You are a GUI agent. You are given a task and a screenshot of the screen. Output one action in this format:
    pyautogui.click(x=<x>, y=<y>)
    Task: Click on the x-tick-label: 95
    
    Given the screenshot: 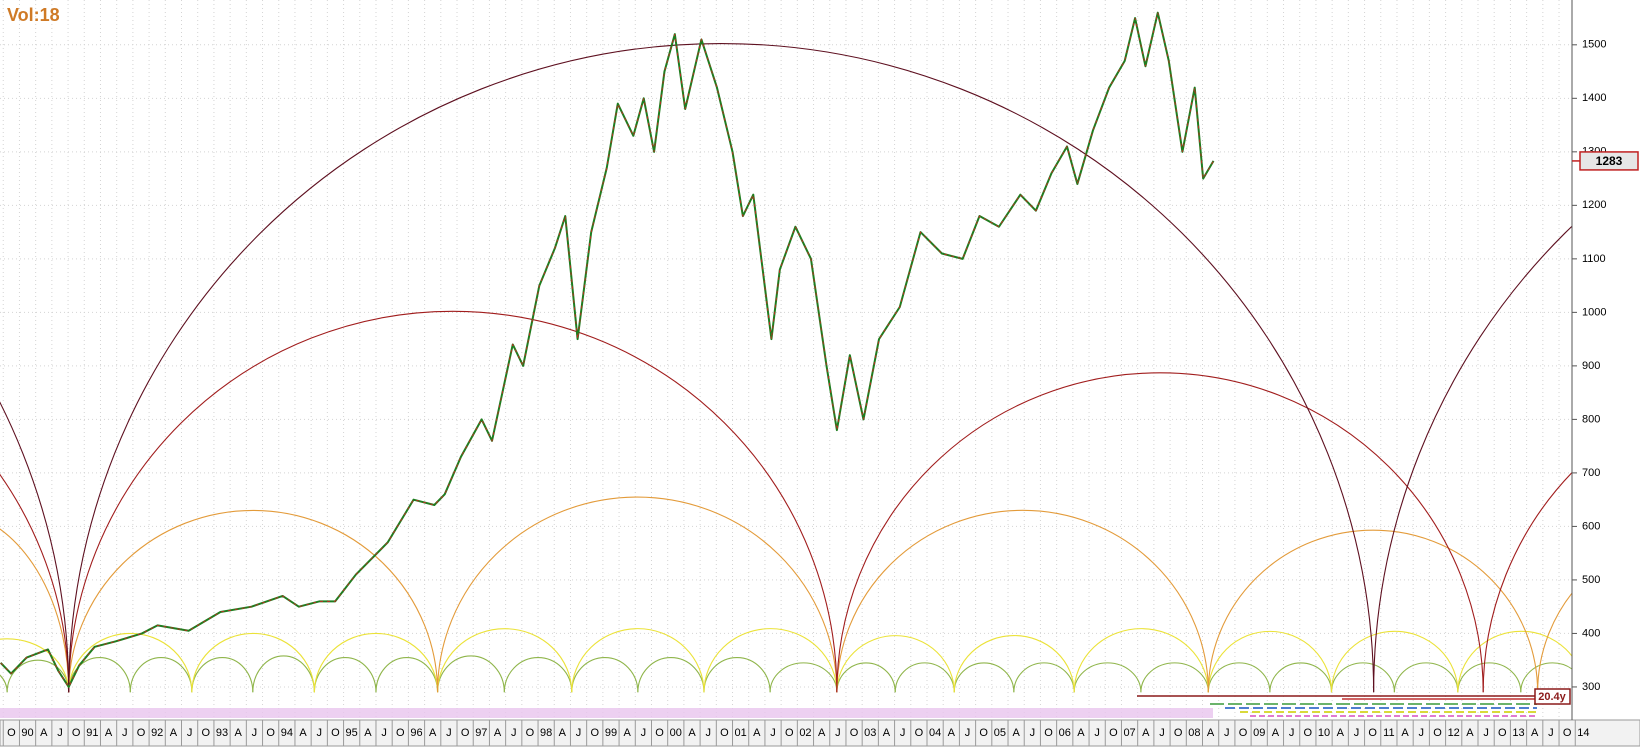 What is the action you would take?
    pyautogui.click(x=352, y=733)
    